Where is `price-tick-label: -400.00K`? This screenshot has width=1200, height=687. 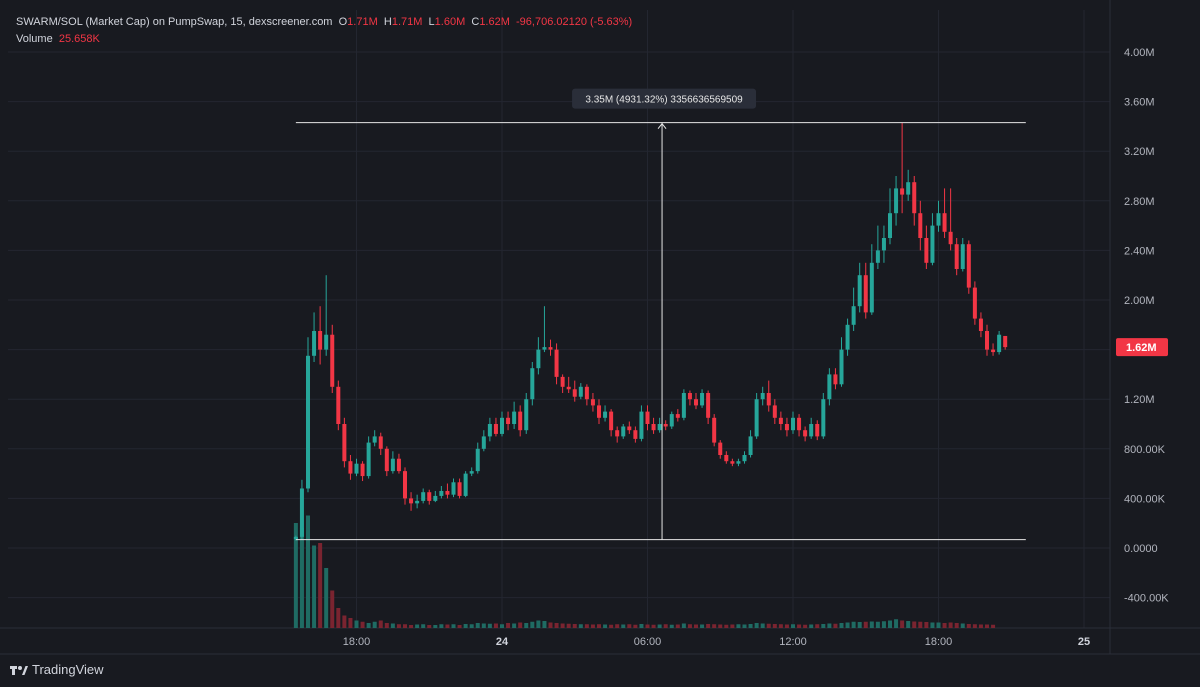 price-tick-label: -400.00K is located at coordinates (1146, 599).